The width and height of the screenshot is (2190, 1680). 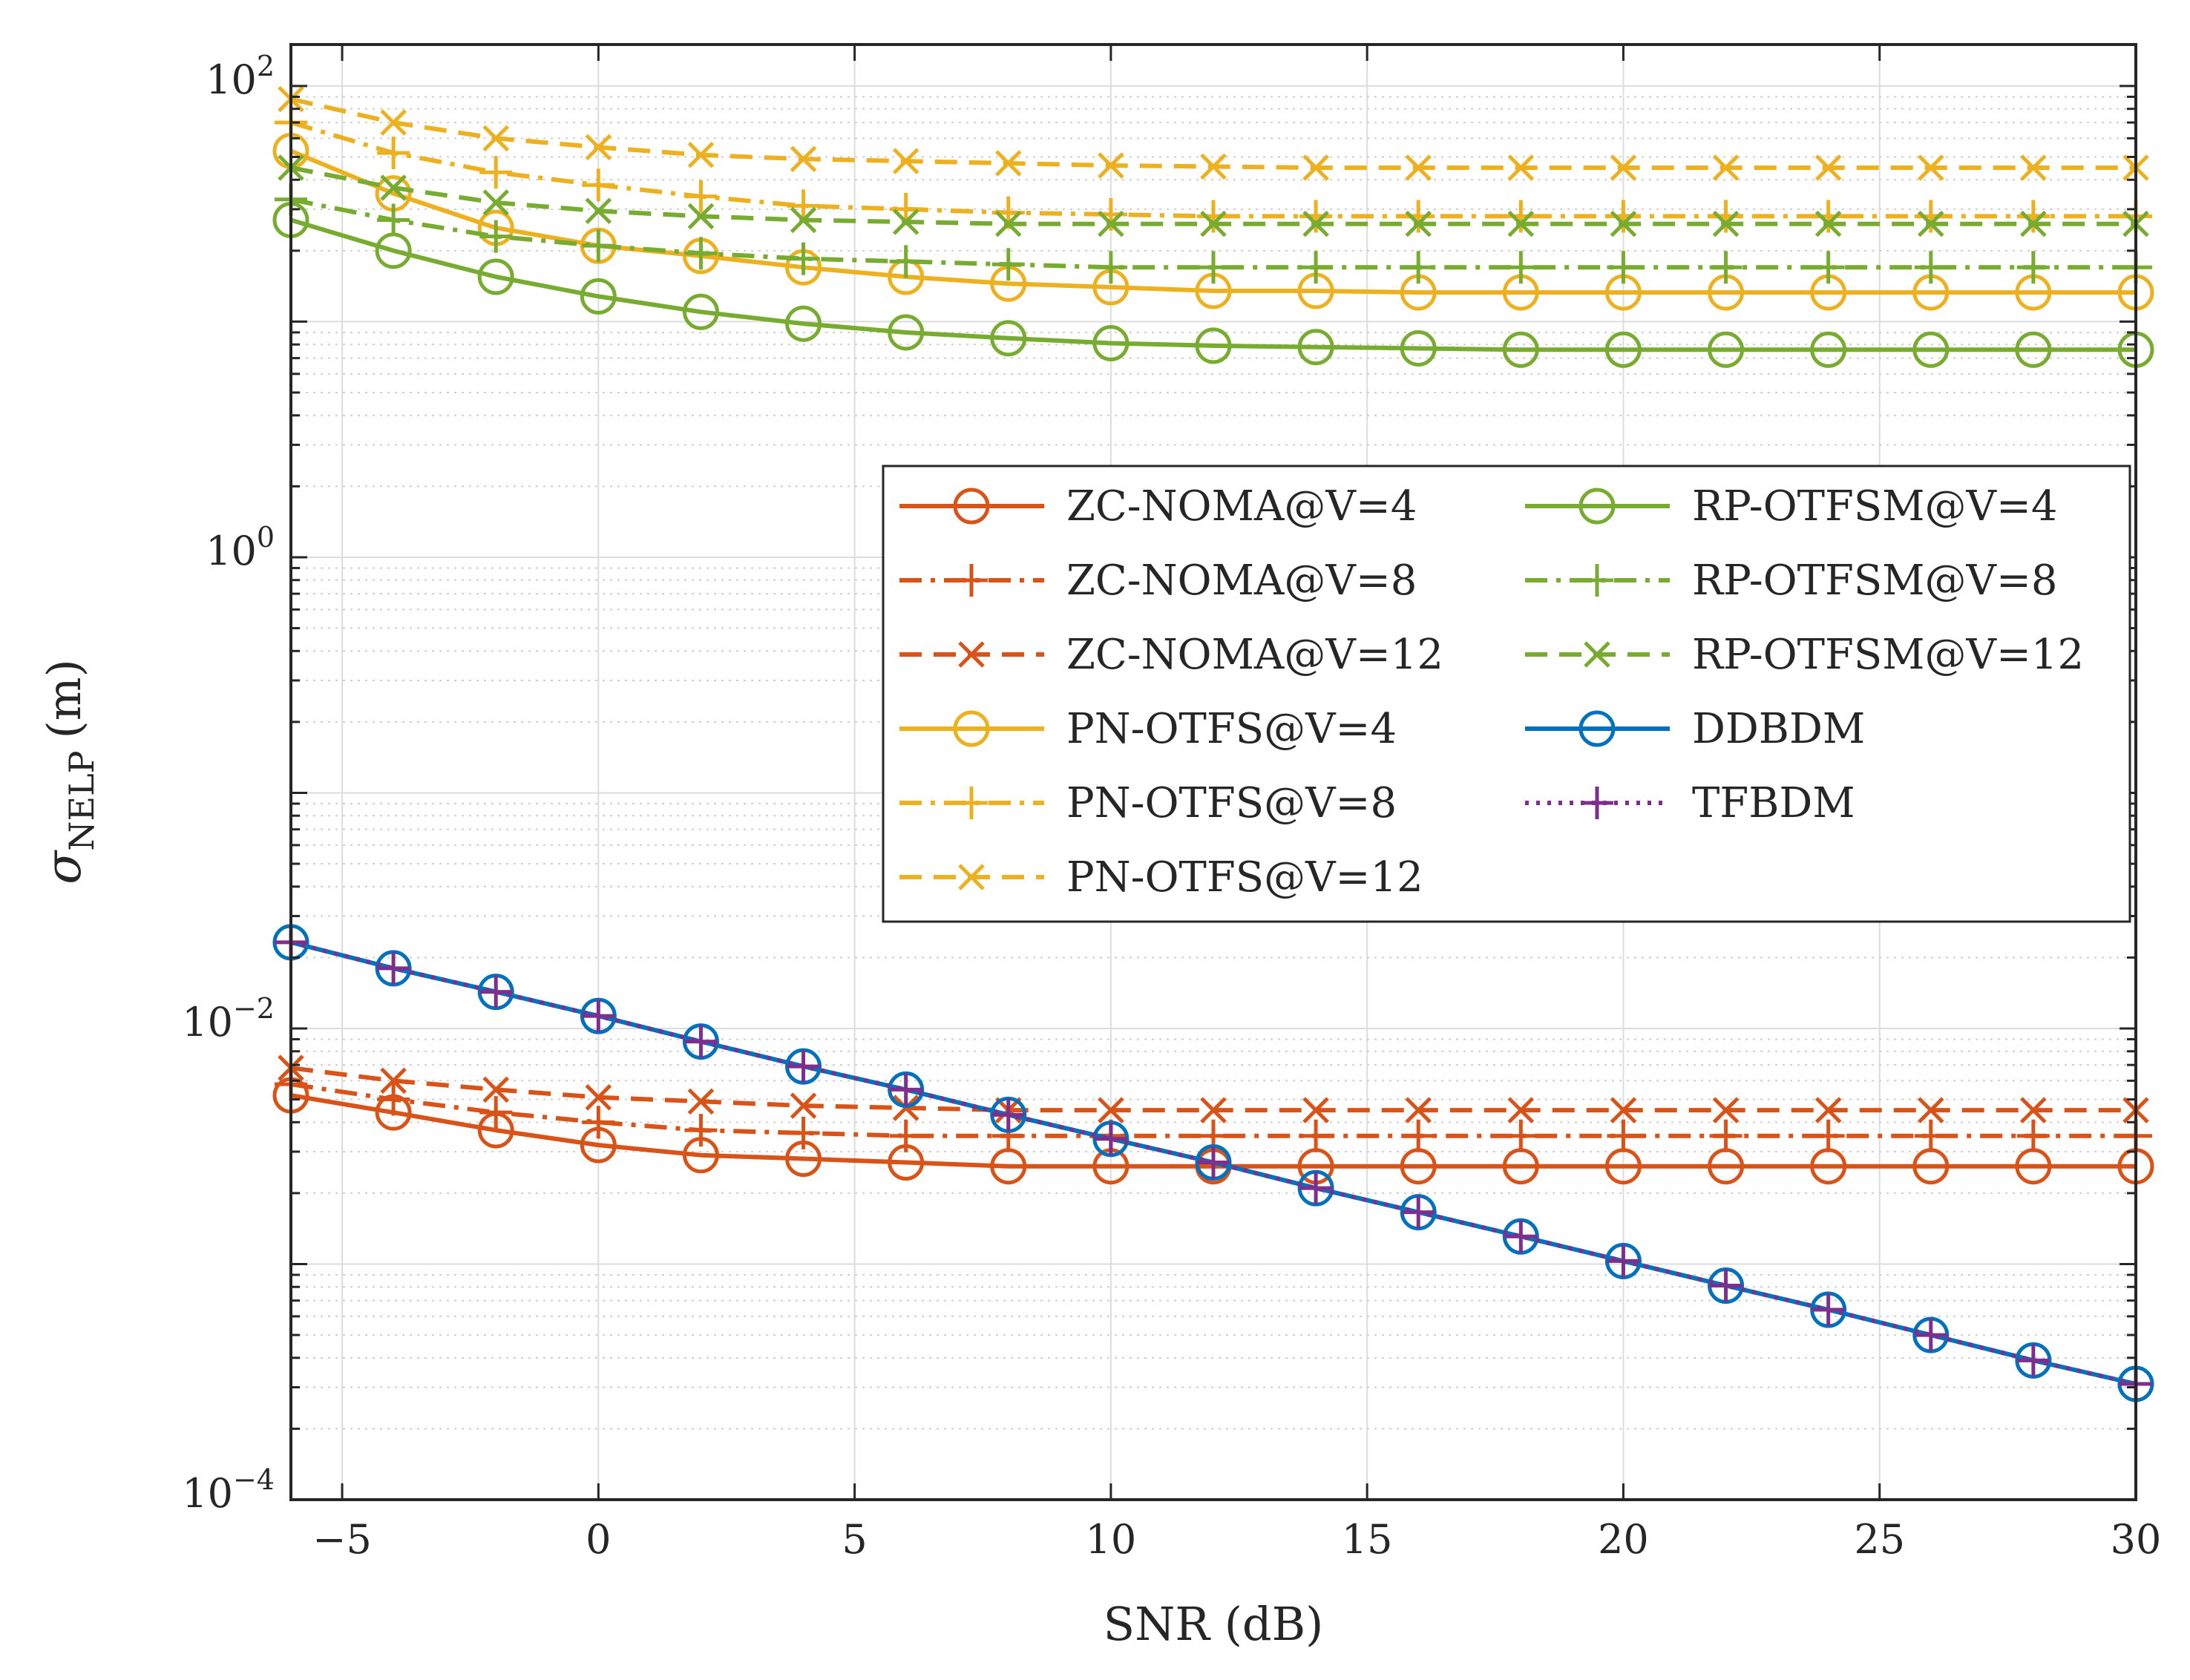 What do you see at coordinates (1879, 1539) in the screenshot?
I see `x-tick-label: 25` at bounding box center [1879, 1539].